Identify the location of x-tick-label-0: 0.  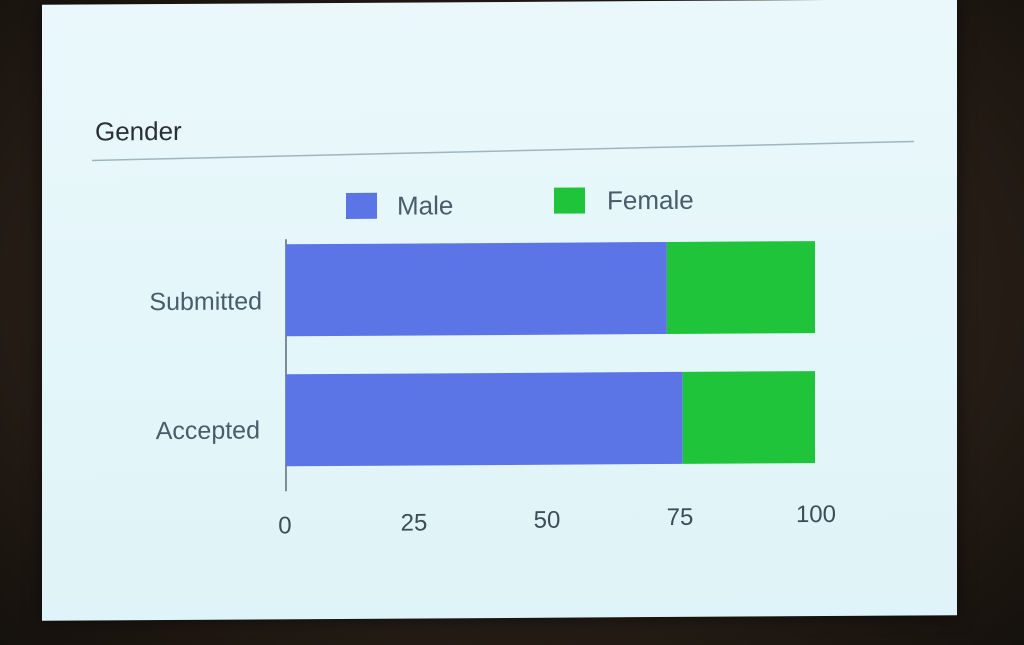
(284, 525).